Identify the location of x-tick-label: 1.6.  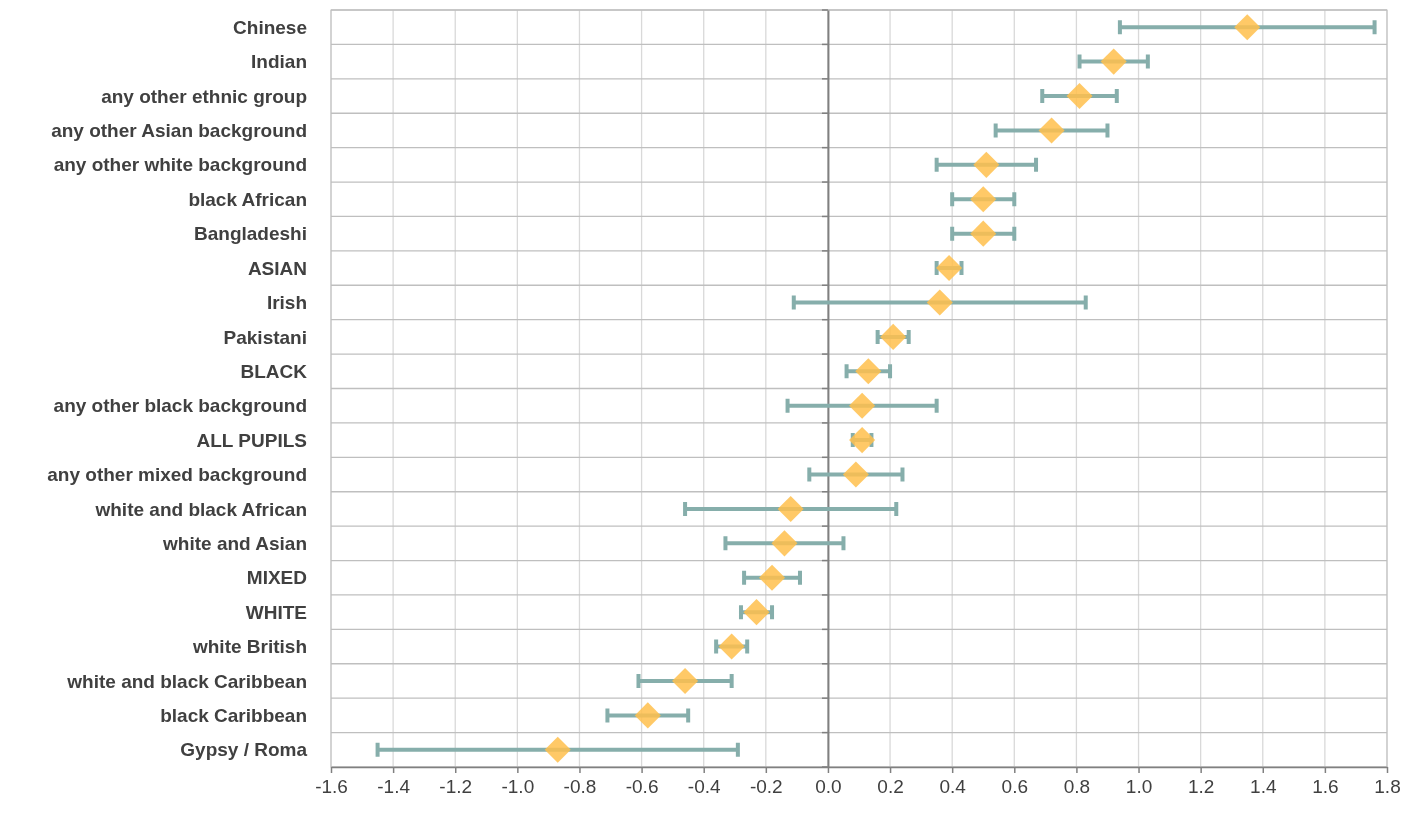
(1325, 787).